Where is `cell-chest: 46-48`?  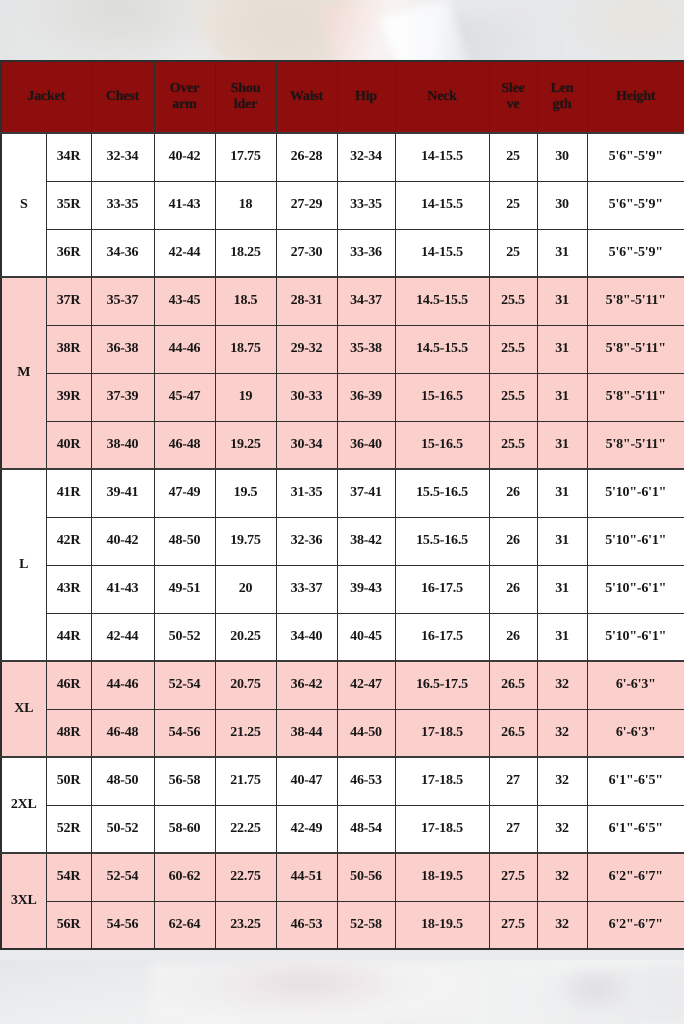 cell-chest: 46-48 is located at coordinates (122, 733).